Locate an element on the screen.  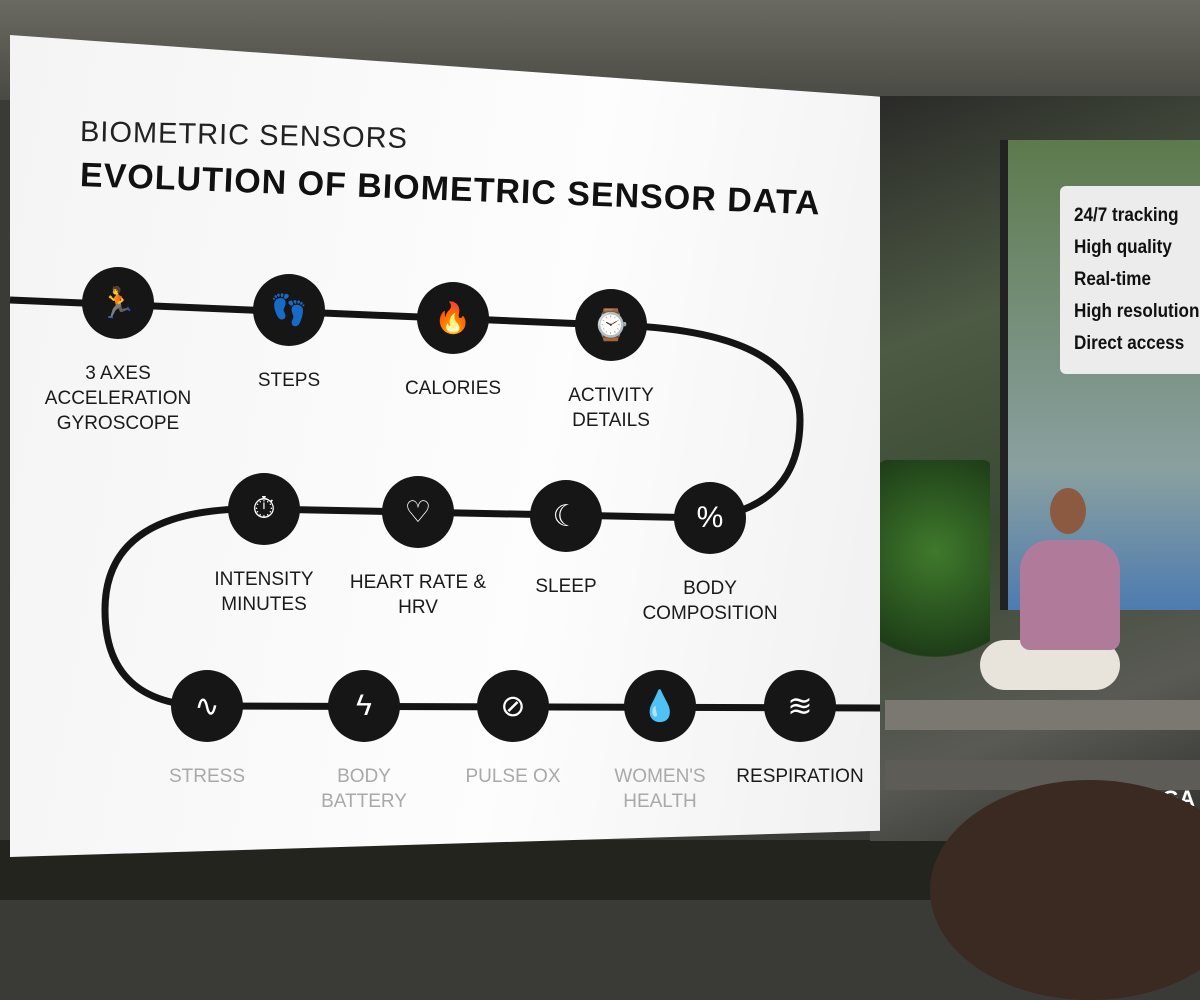
running-person-icon: 🏃 is located at coordinates (118, 303).